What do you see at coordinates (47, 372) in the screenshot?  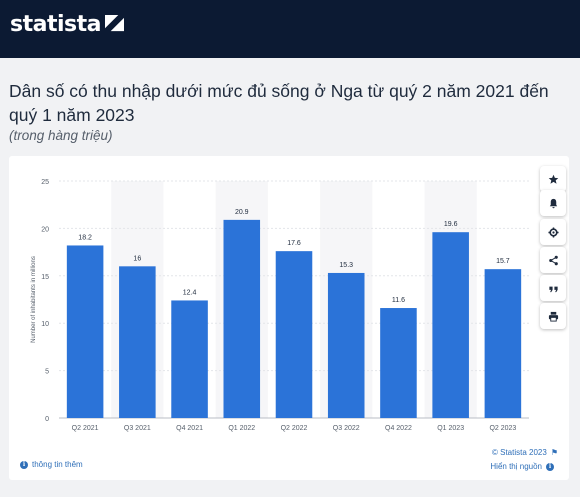 I see `y-tick-label: 5` at bounding box center [47, 372].